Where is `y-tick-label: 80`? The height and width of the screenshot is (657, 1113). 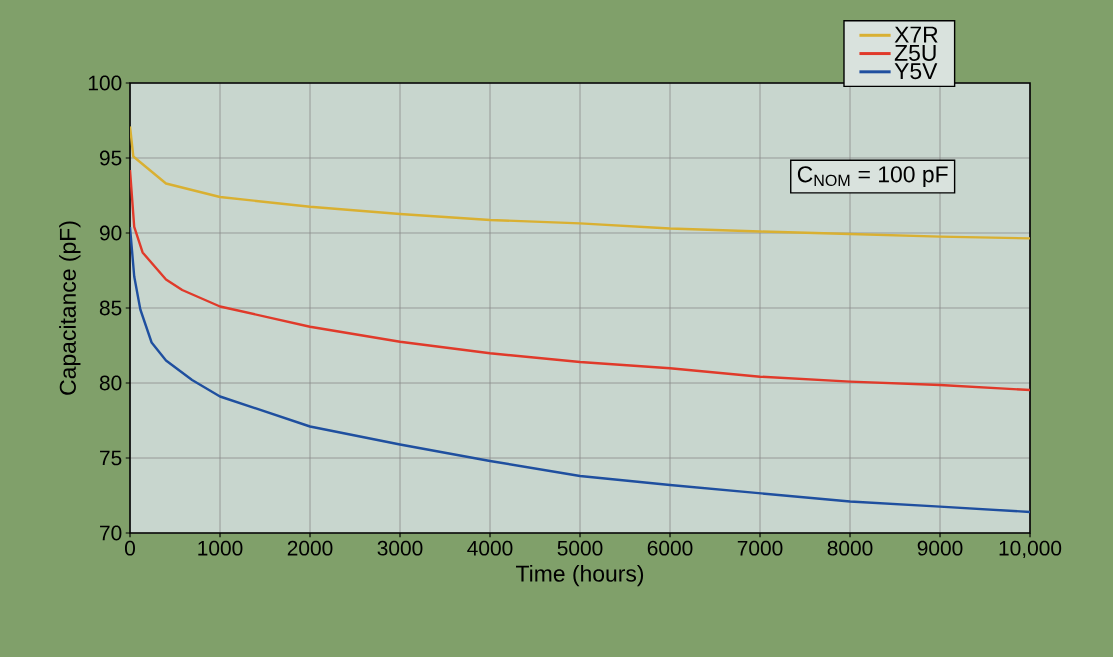 y-tick-label: 80 is located at coordinates (110, 383).